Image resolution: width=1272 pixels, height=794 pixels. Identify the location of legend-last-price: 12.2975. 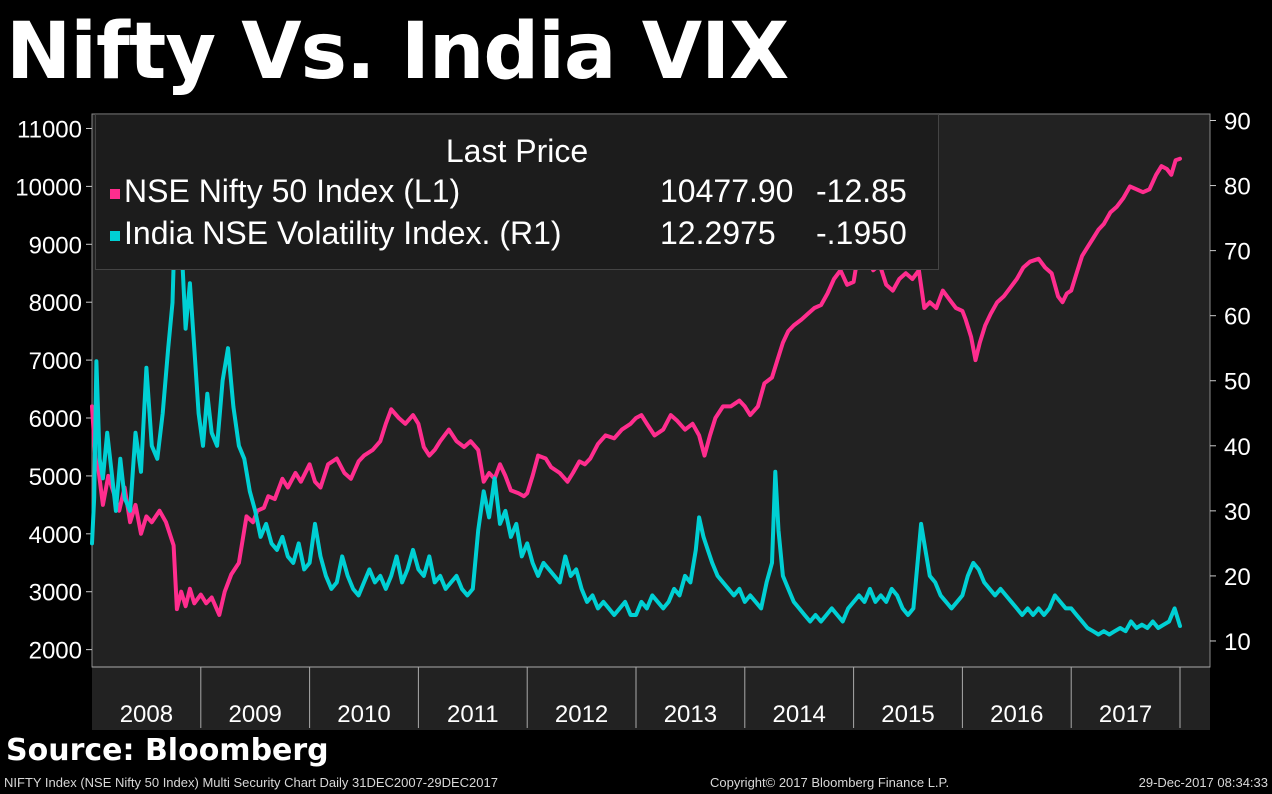
(718, 233).